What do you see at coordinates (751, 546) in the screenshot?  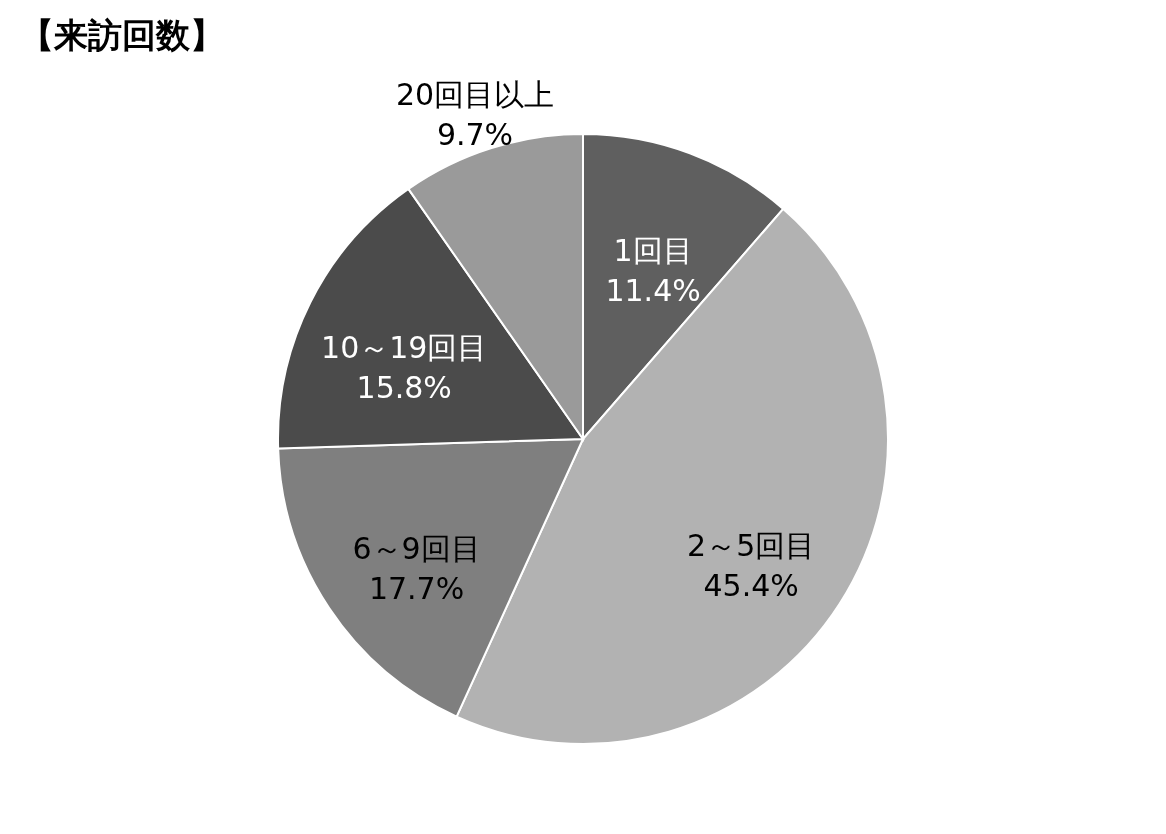 I see `slice-label: 2～5回目` at bounding box center [751, 546].